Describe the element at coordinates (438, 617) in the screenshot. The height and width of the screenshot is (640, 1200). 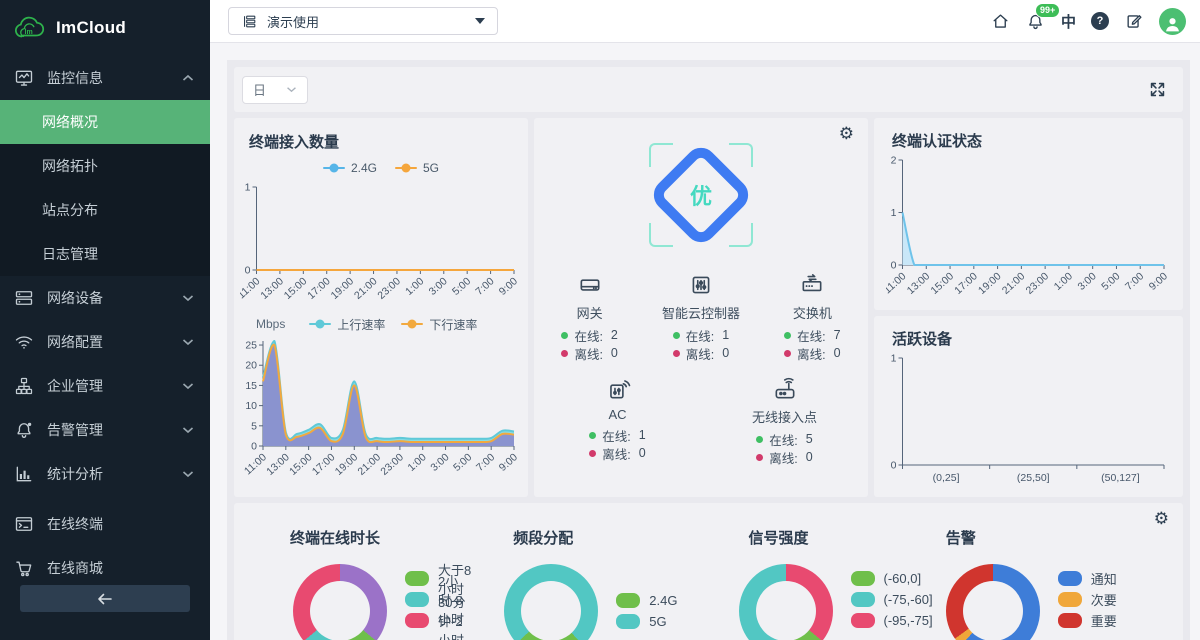
I see `legend-item: 30分钟-2小时` at that location.